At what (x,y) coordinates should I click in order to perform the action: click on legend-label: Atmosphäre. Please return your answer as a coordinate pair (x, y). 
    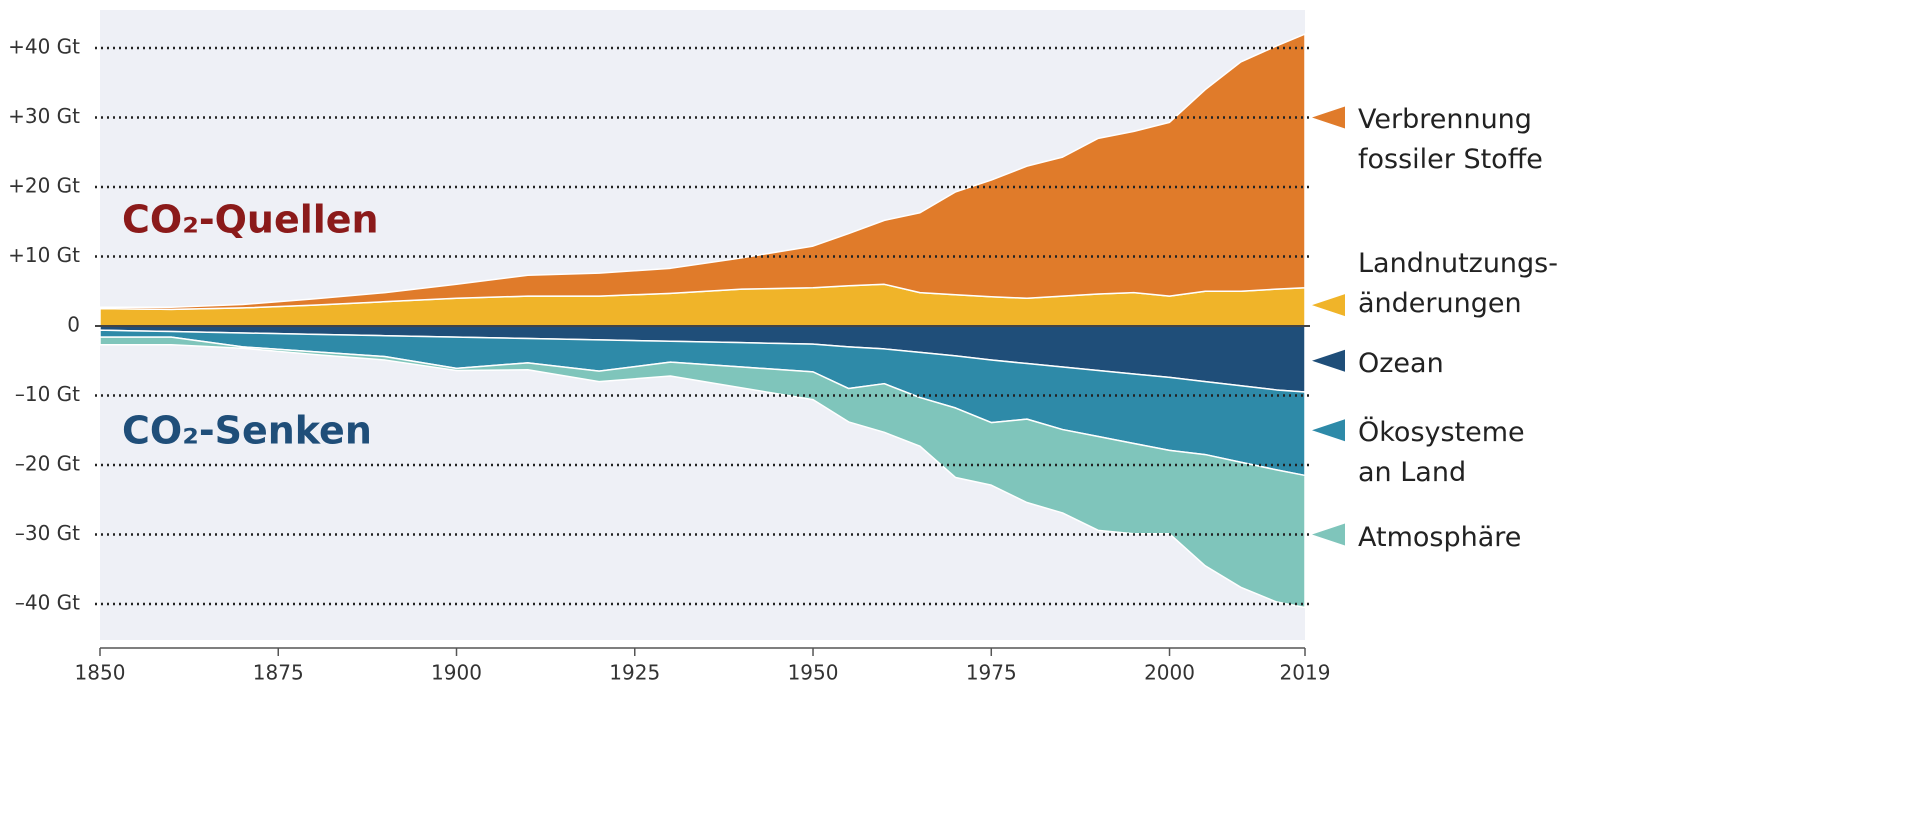
    Looking at the image, I should click on (1440, 537).